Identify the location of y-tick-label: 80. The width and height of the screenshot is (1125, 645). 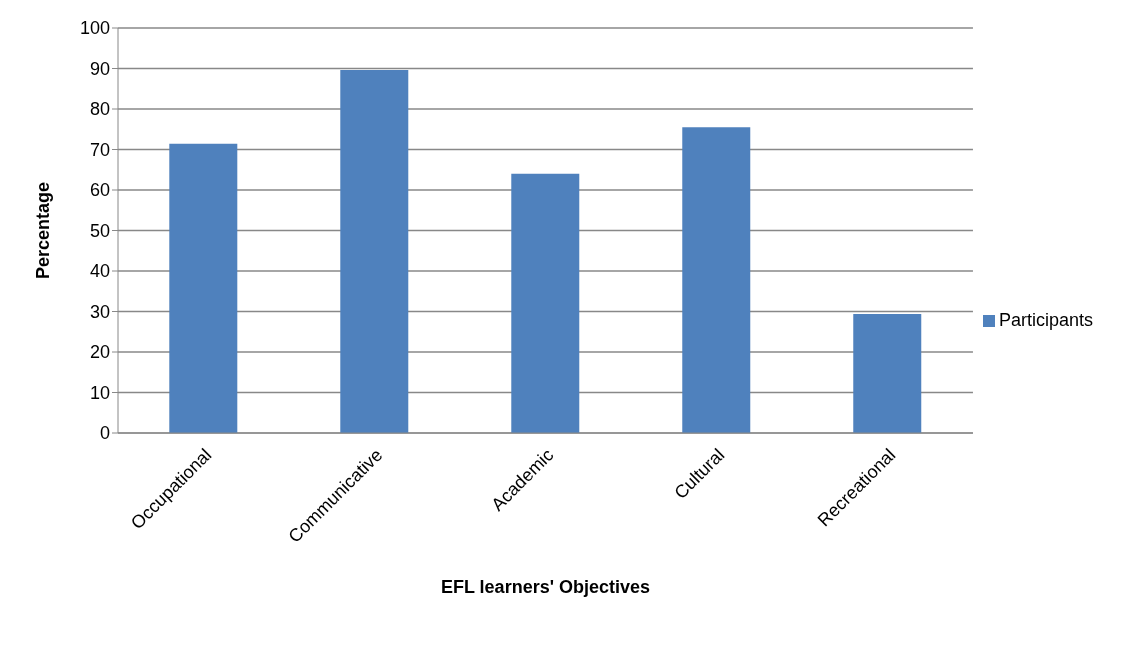
(99, 109).